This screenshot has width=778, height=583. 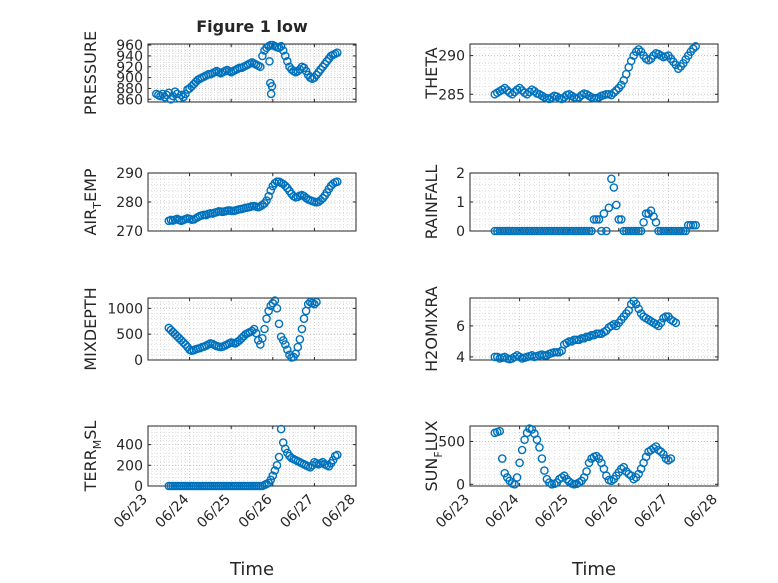 What do you see at coordinates (460, 203) in the screenshot?
I see `y-tick-label: 1` at bounding box center [460, 203].